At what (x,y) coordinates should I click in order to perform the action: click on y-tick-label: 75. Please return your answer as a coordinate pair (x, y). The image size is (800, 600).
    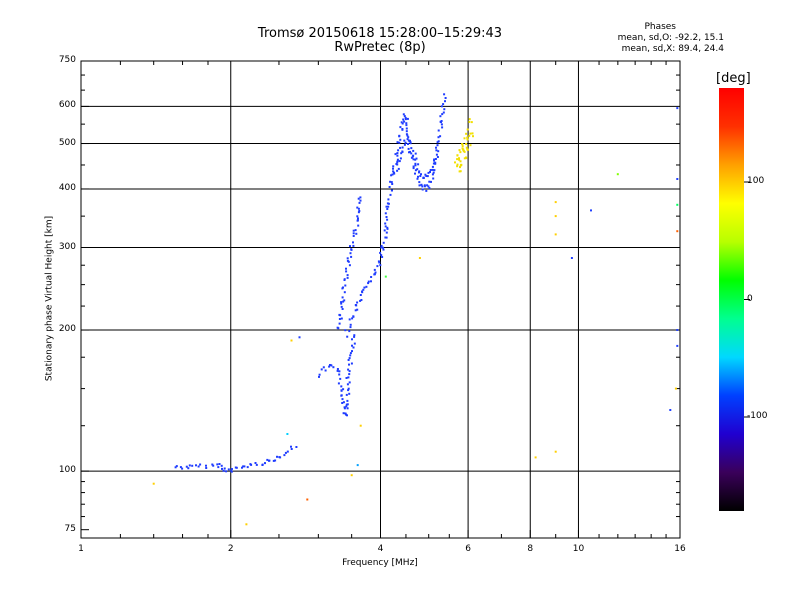
    Looking at the image, I should click on (70, 528).